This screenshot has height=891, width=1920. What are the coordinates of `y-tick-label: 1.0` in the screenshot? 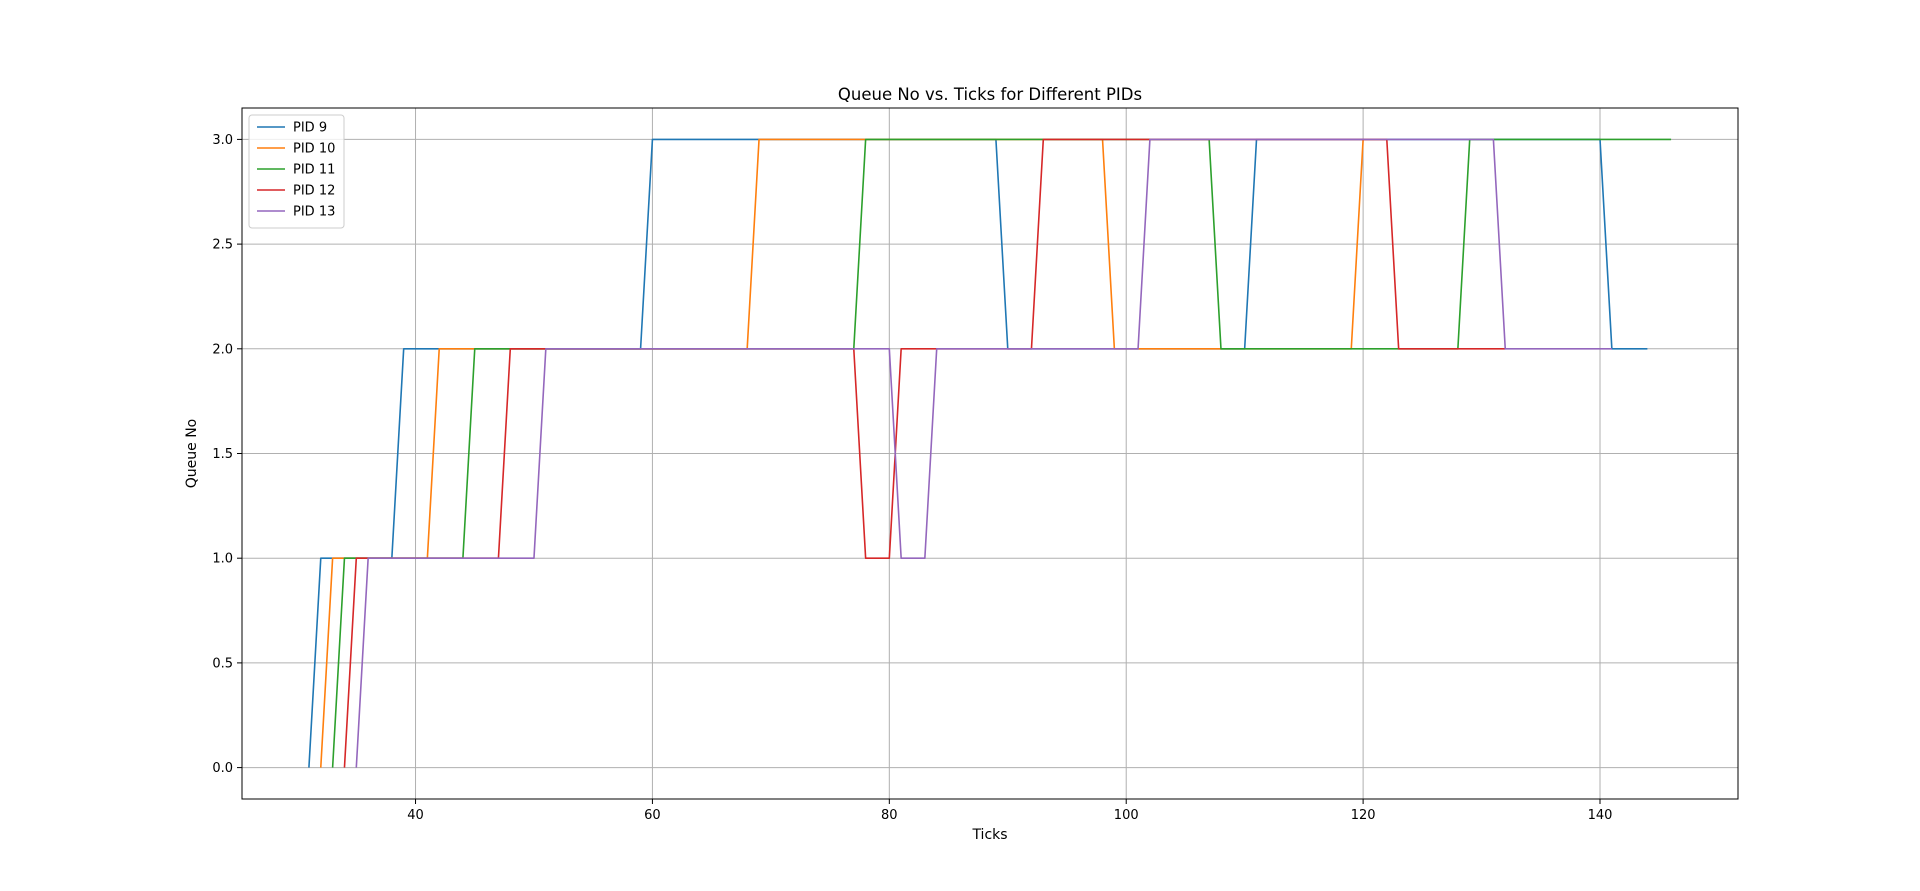 It's located at (222, 559).